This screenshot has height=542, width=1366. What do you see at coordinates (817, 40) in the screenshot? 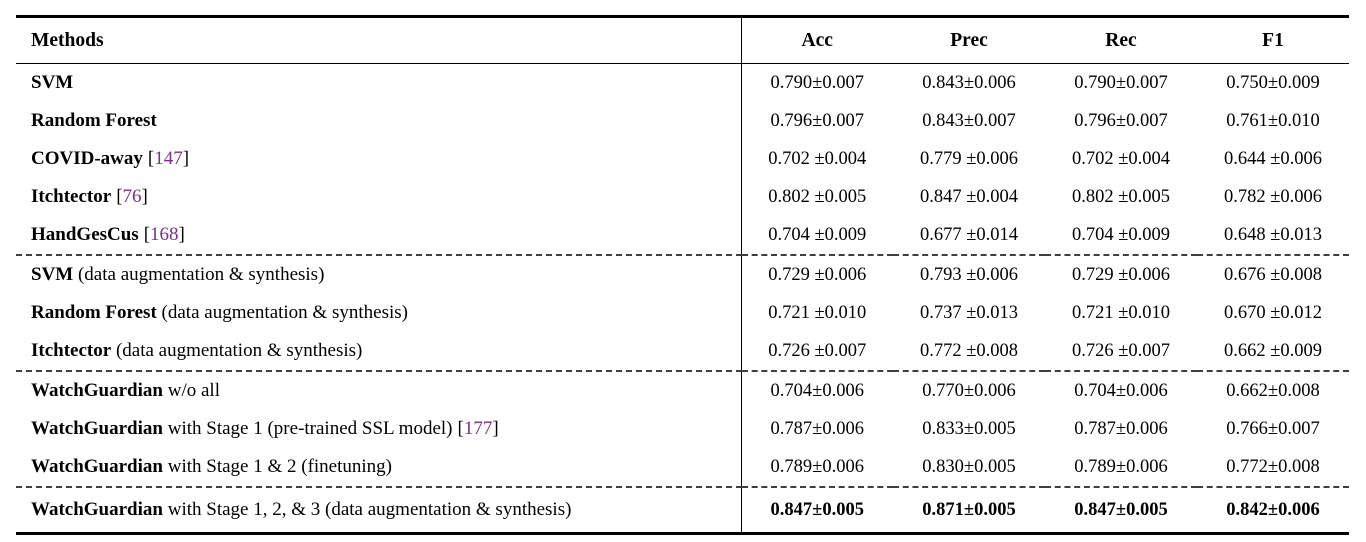
I see `column-header-acc: Acc` at bounding box center [817, 40].